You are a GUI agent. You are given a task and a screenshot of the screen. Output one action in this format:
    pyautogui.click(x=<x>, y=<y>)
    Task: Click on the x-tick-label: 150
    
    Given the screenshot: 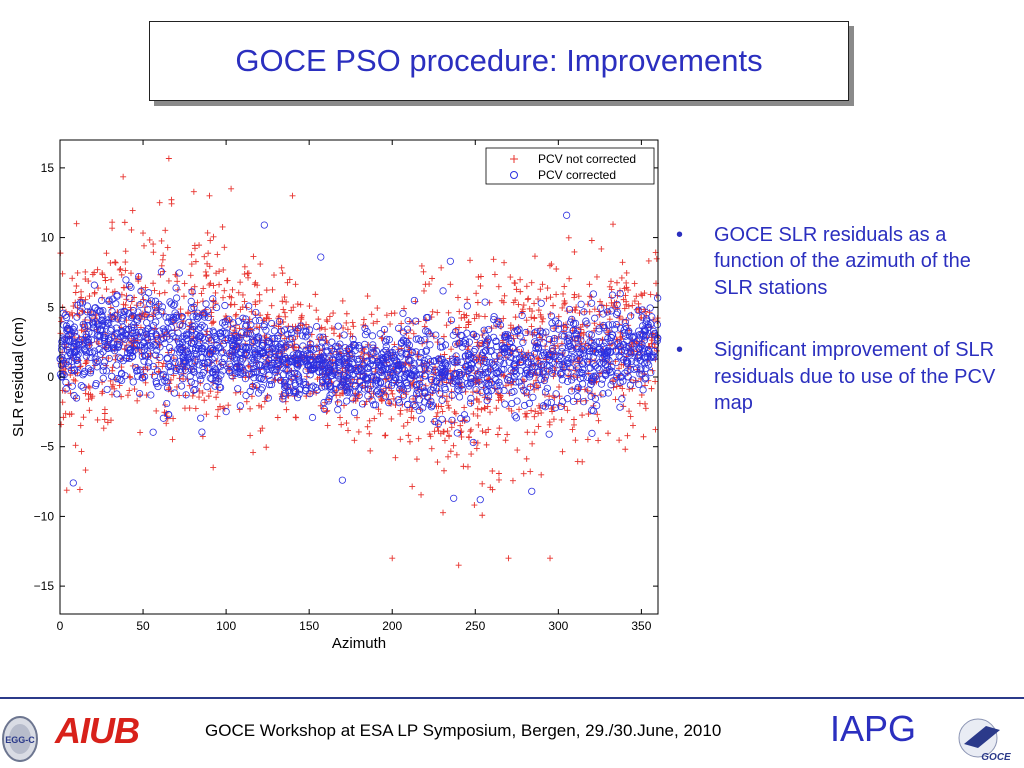 What is the action you would take?
    pyautogui.click(x=309, y=626)
    